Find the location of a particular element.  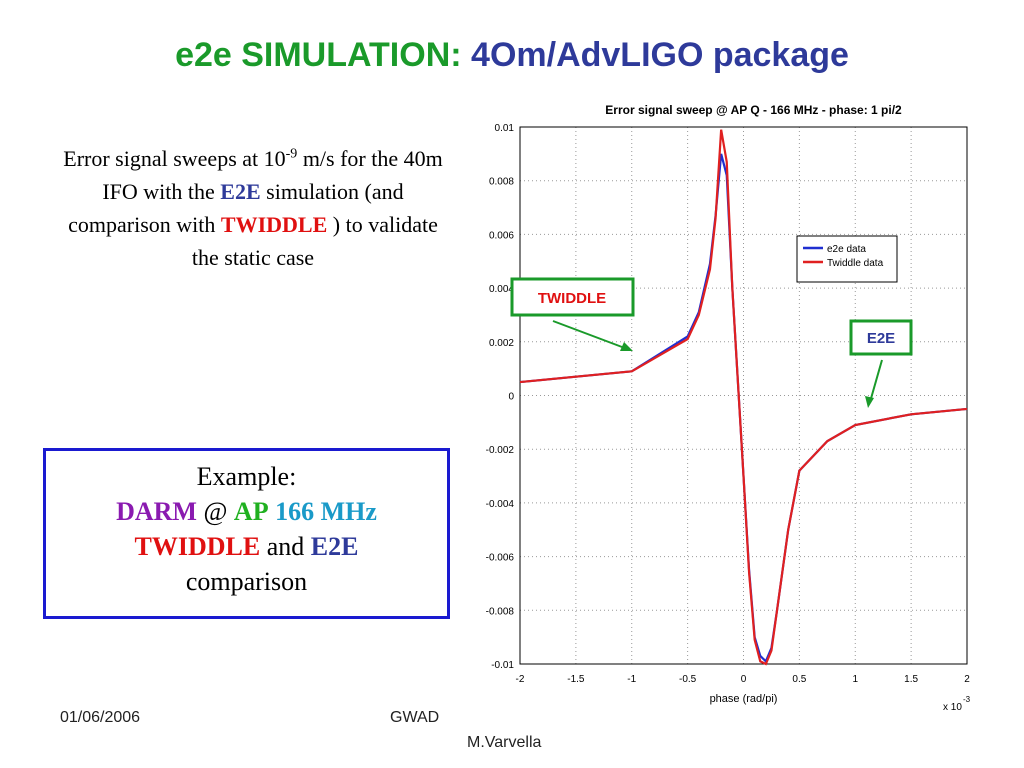

x-tick-label: -1.5 is located at coordinates (576, 679).